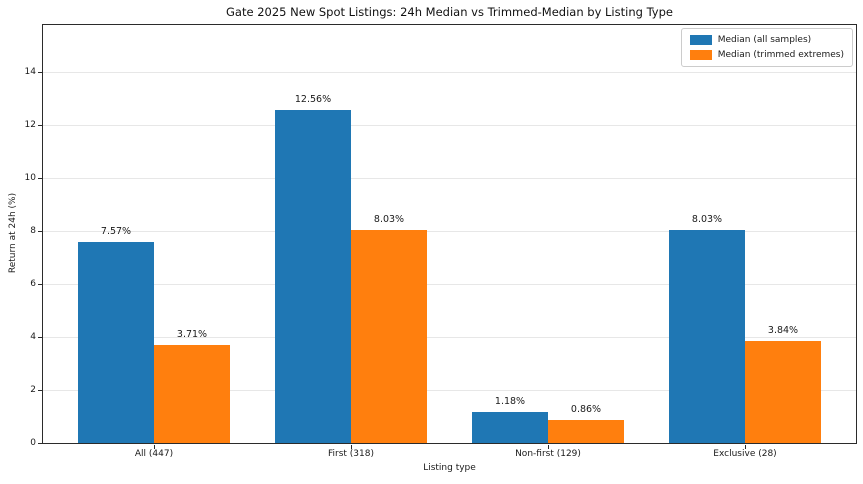 This screenshot has width=863, height=484. What do you see at coordinates (30, 177) in the screenshot?
I see `y-tick-label: 10` at bounding box center [30, 177].